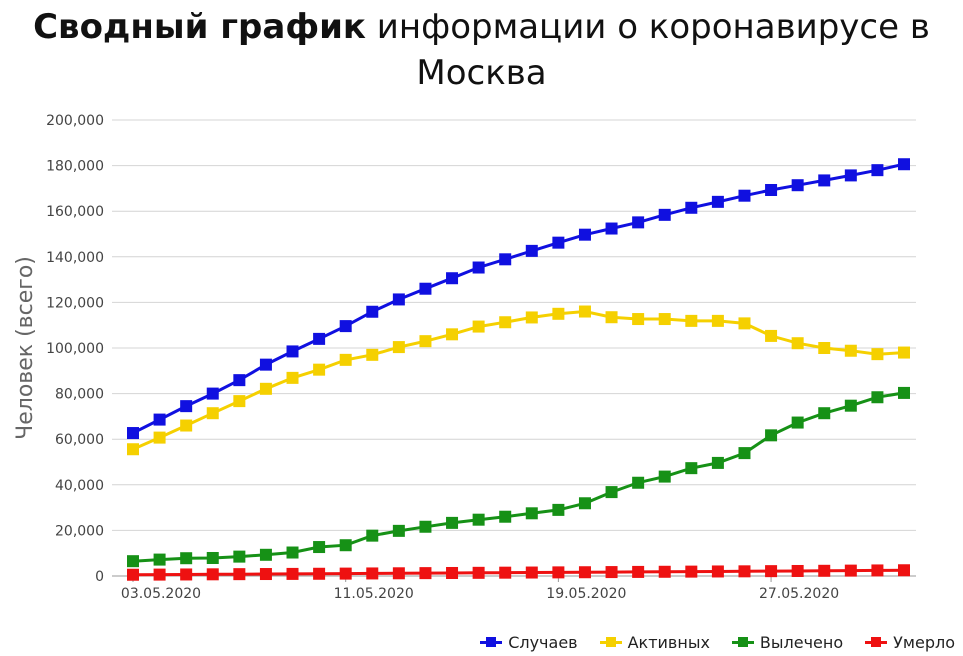 This screenshot has width=963, height=656. Describe the element at coordinates (79, 440) in the screenshot. I see `y-tick-label: 60,000` at that location.